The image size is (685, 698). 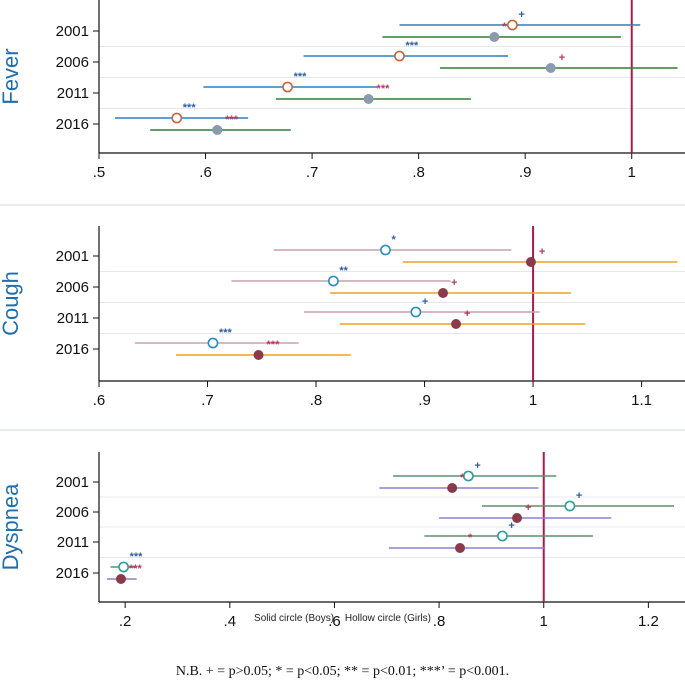 What do you see at coordinates (230, 621) in the screenshot?
I see `x-tick-label: .4` at bounding box center [230, 621].